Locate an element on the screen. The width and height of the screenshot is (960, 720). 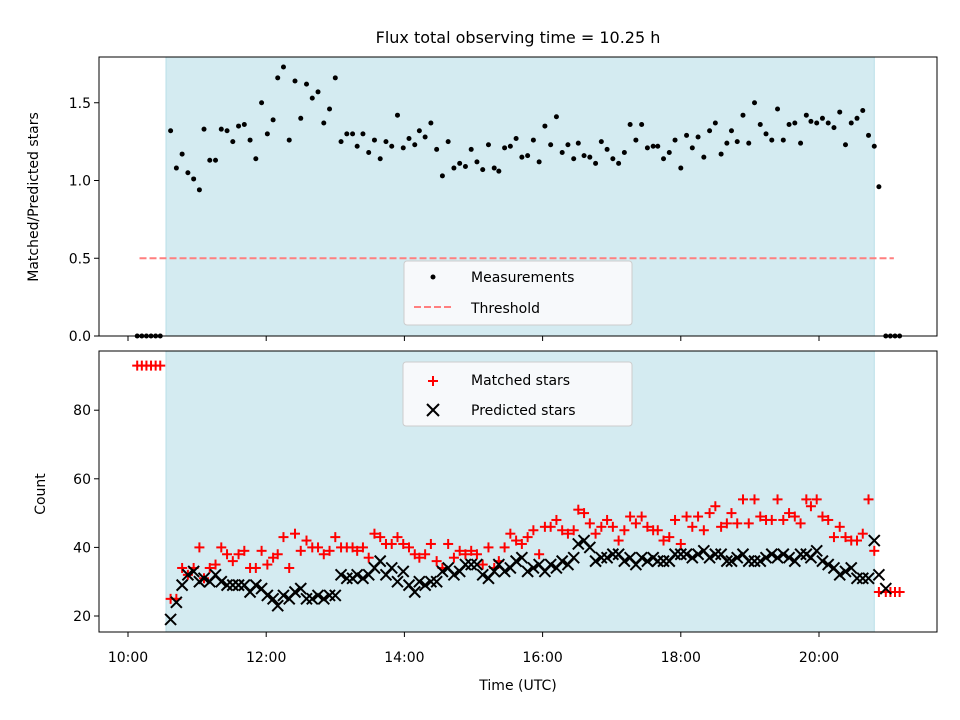
x-tick-label: 12:00 is located at coordinates (266, 658).